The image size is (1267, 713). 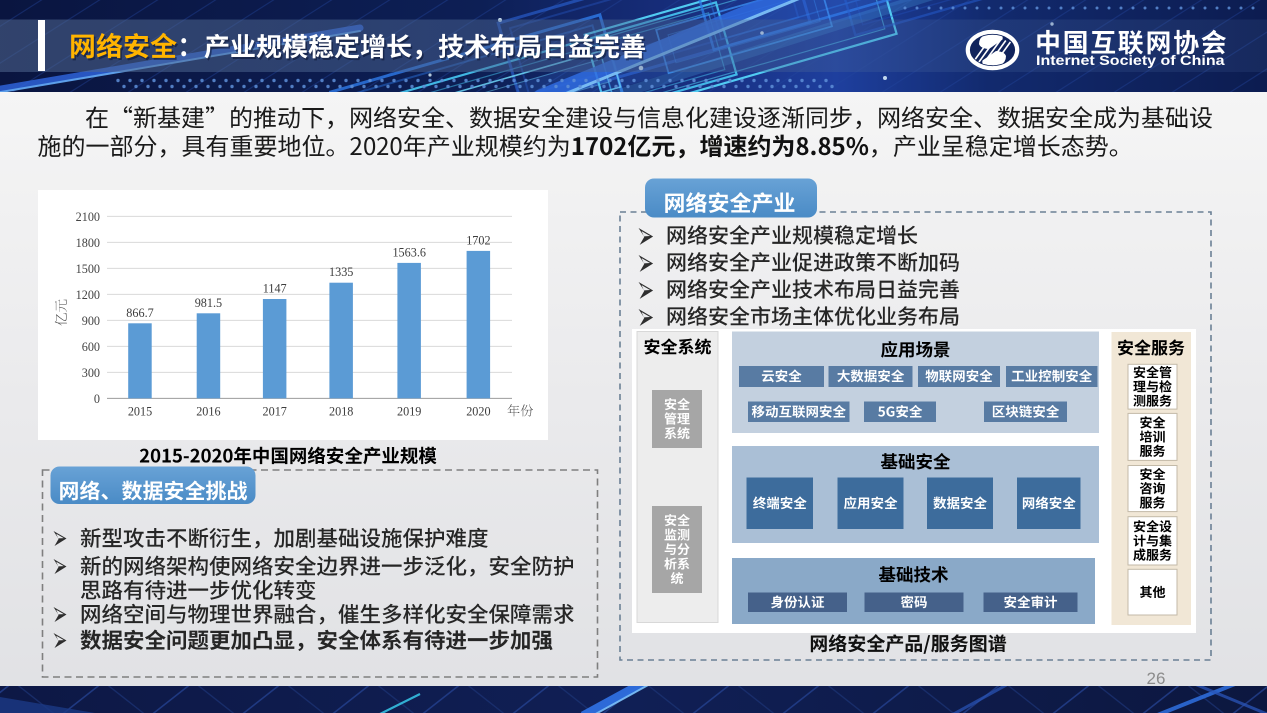 What do you see at coordinates (341, 412) in the screenshot?
I see `svg-text: 2018` at bounding box center [341, 412].